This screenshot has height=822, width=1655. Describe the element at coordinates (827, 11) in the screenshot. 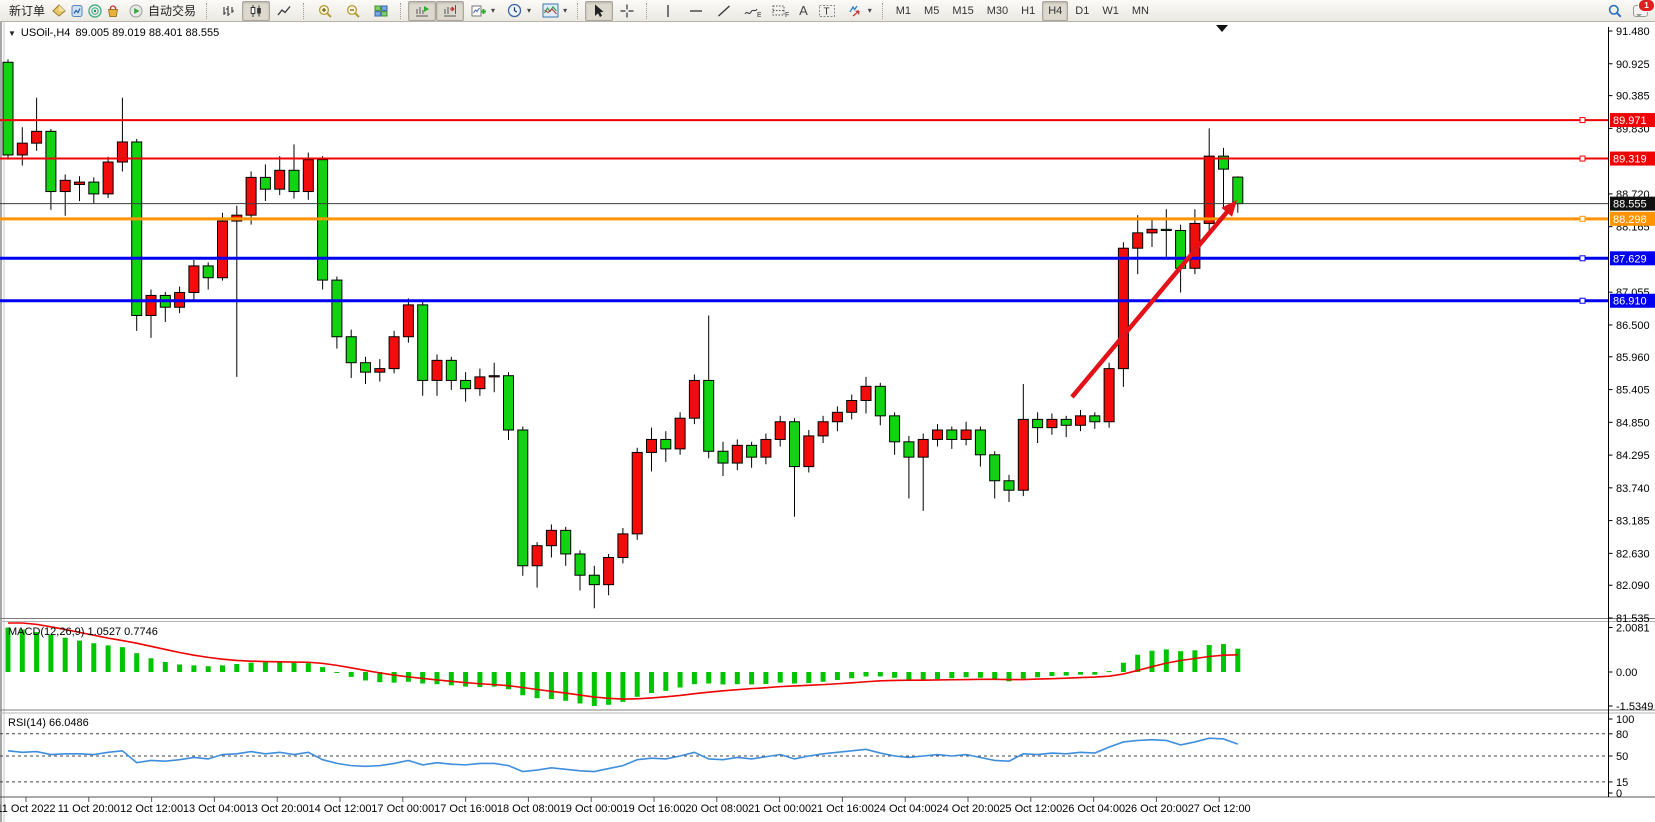

I see `text-label-tool-button: T` at that location.